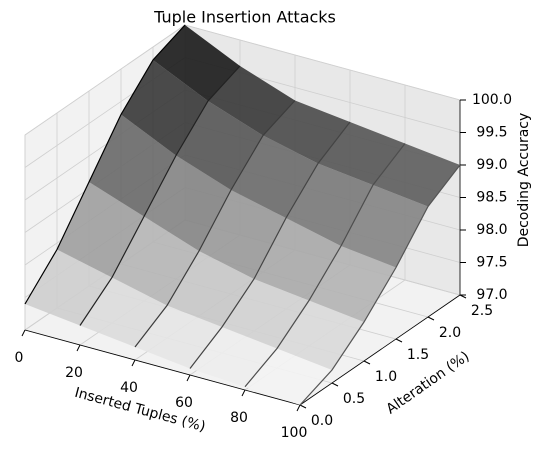 This screenshot has width=550, height=450. I want to click on chart-title: Tuple Insertion Attacks, so click(244, 17).